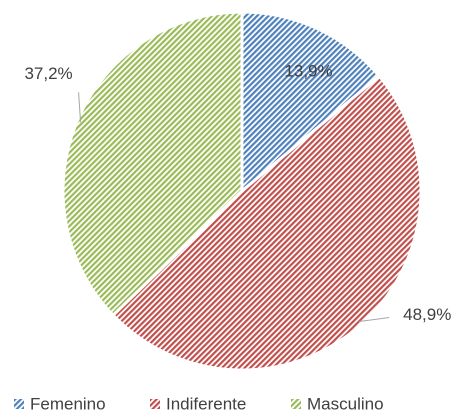 The height and width of the screenshot is (418, 465). I want to click on data-label: 37,2%, so click(48, 73).